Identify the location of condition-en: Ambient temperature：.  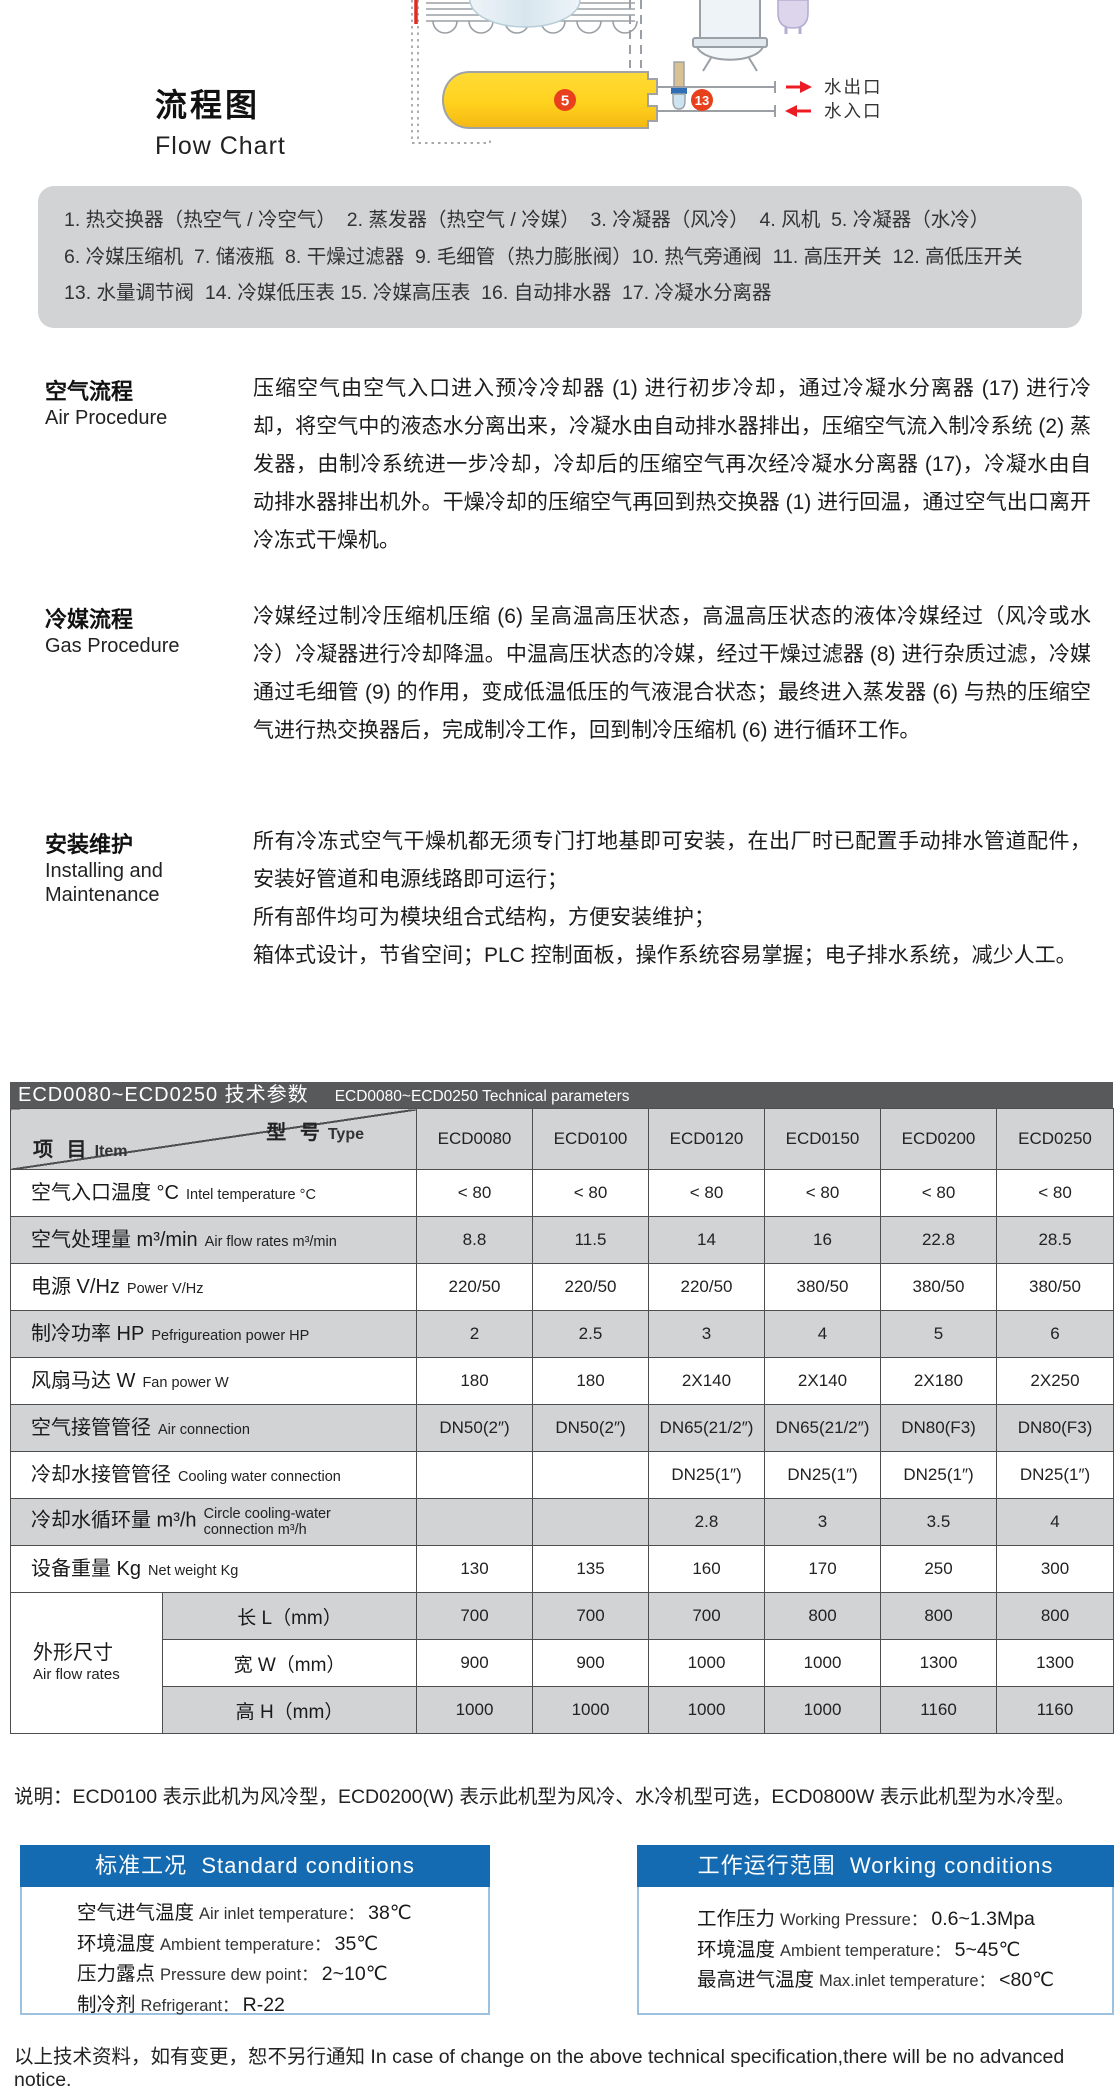
(245, 1944).